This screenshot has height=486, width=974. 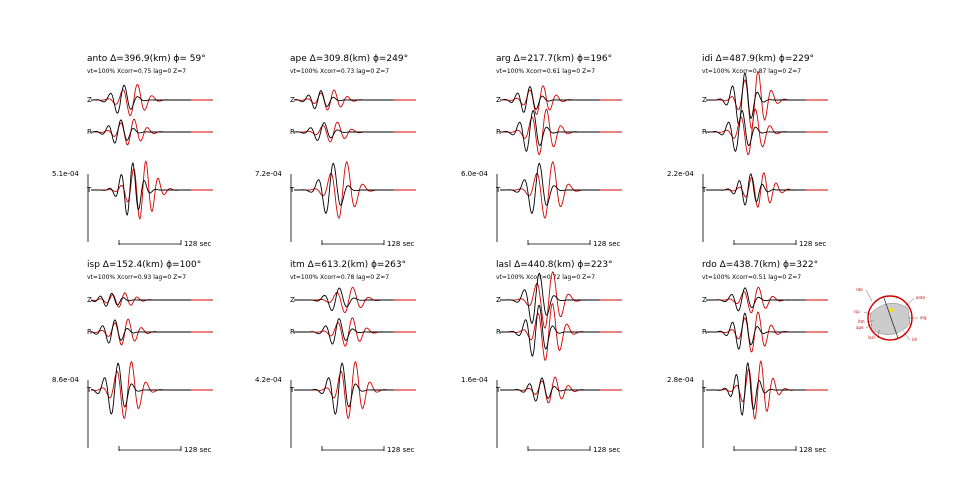 What do you see at coordinates (339, 277) in the screenshot?
I see `fit-info: vt=100% Xcorr=0.78 lag=0 Z=7` at bounding box center [339, 277].